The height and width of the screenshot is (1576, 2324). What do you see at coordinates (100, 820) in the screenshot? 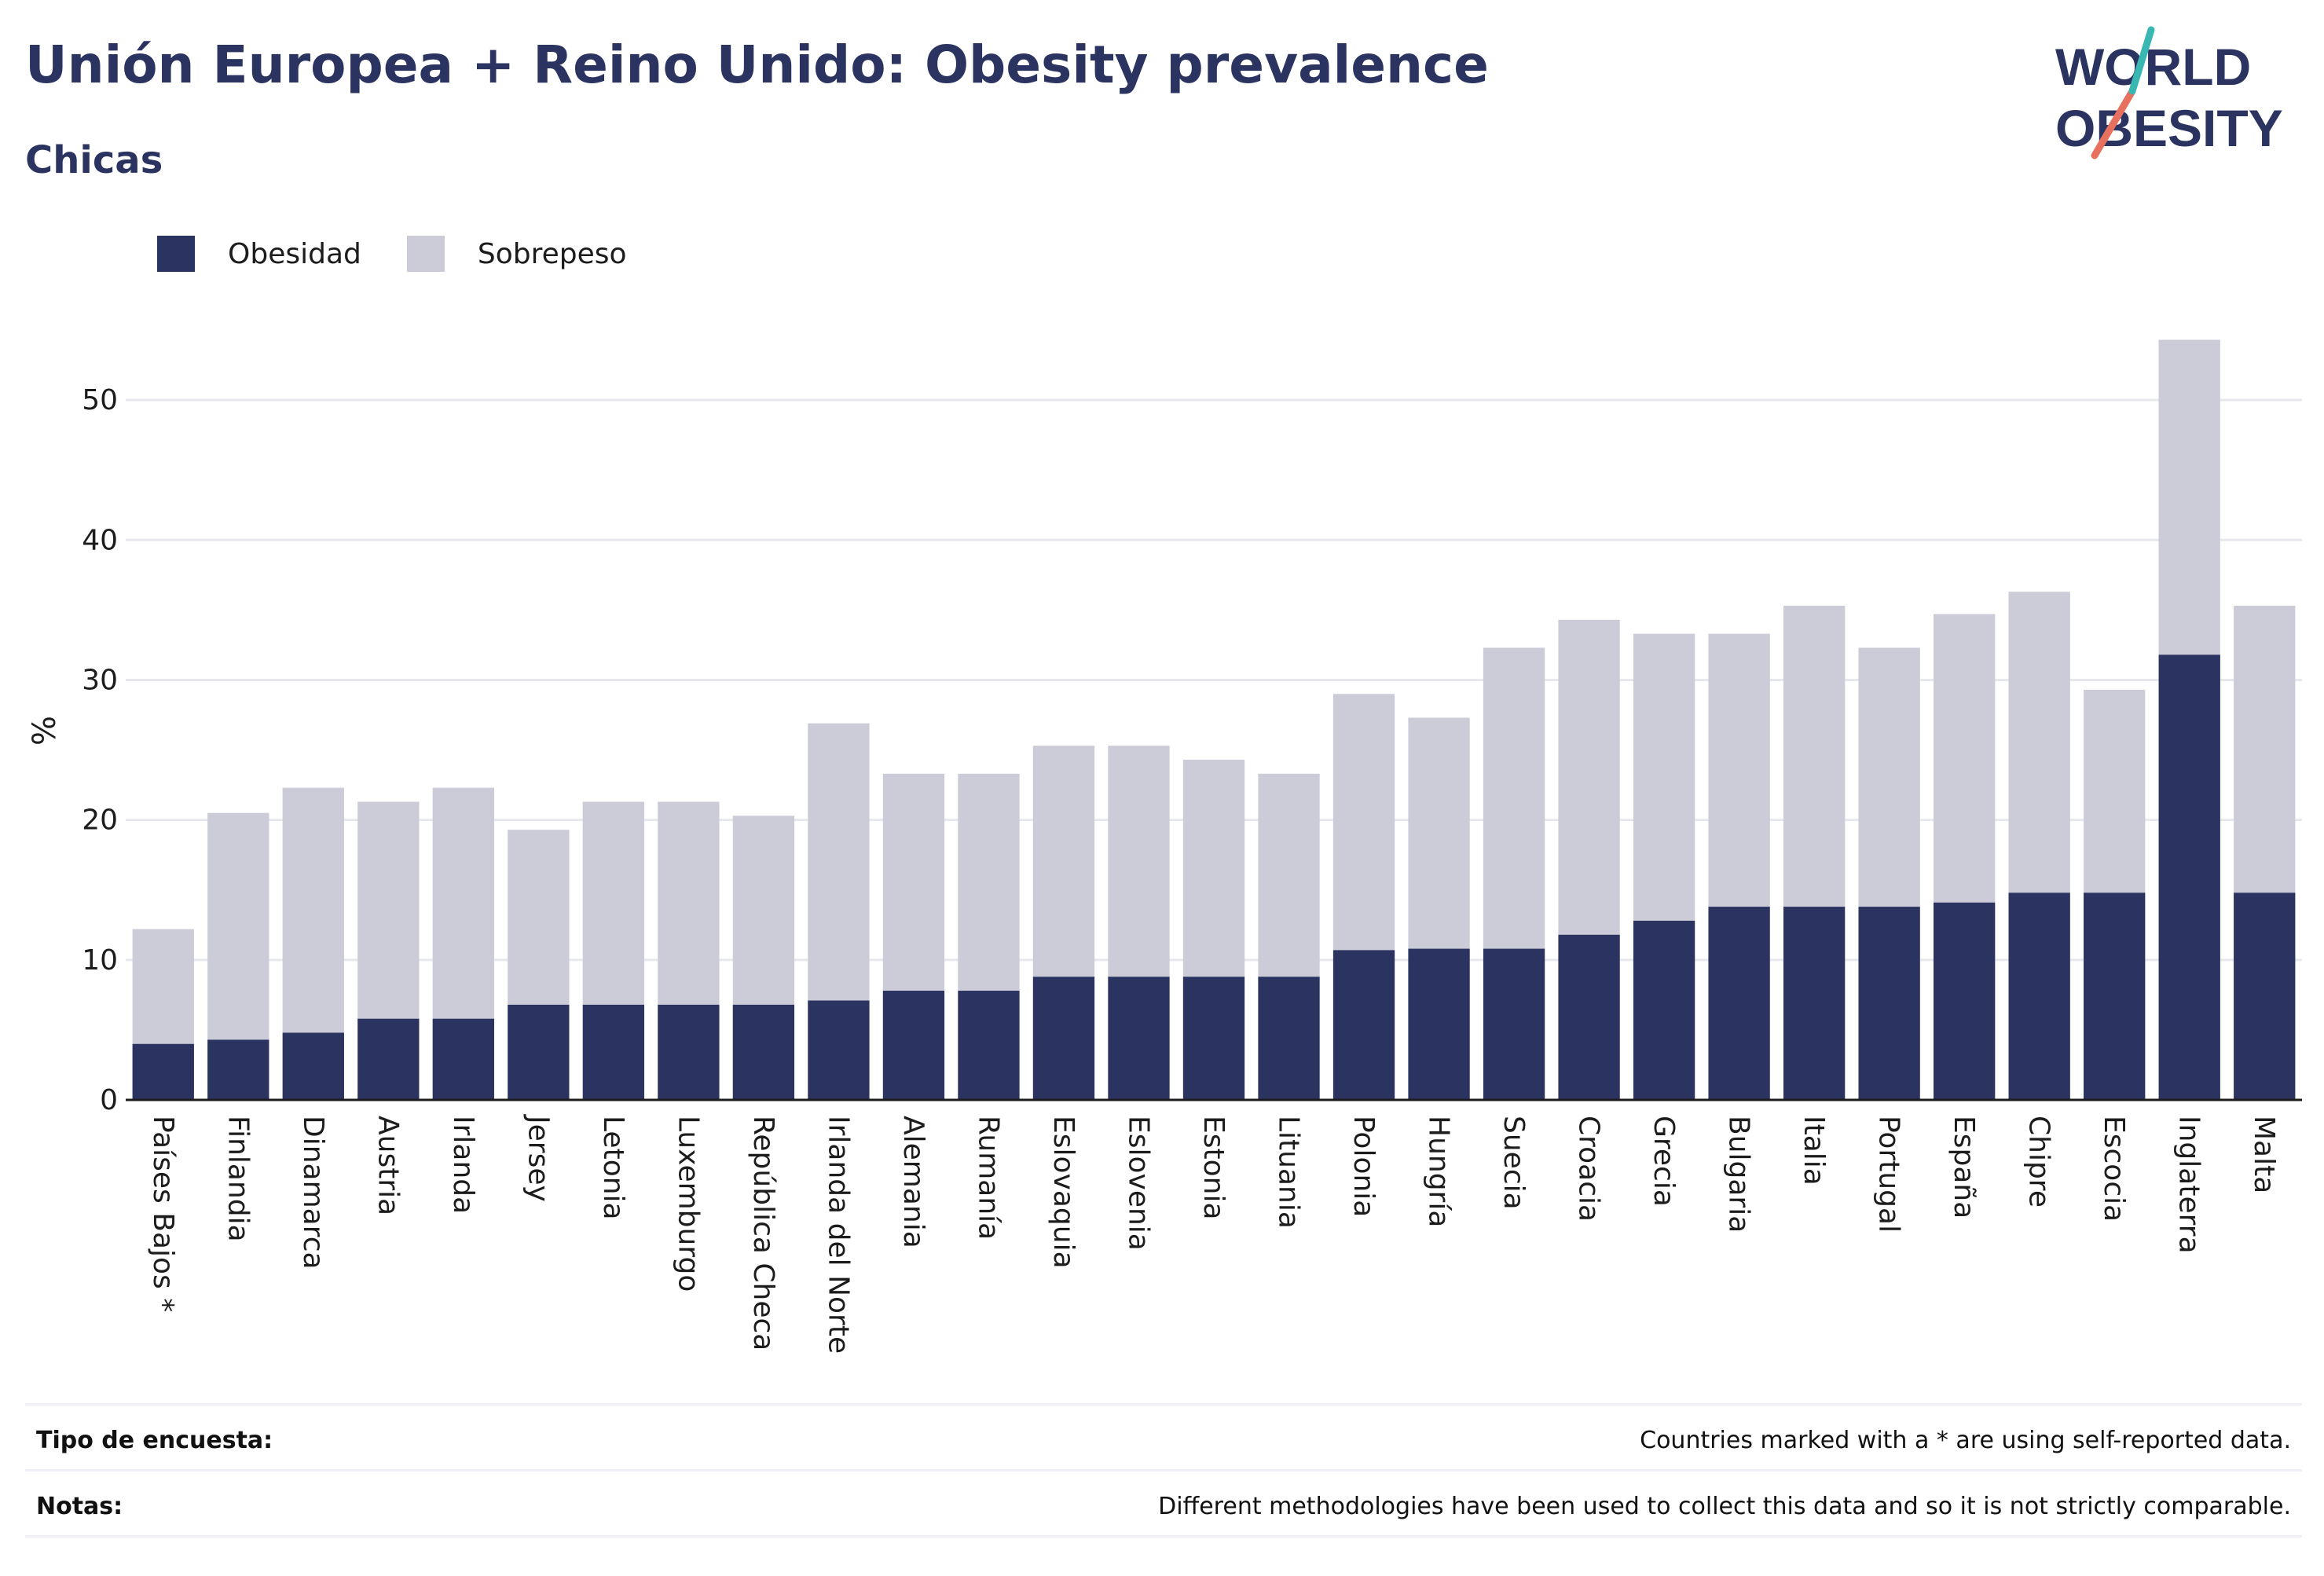
I see `y-tick-label: 20` at bounding box center [100, 820].